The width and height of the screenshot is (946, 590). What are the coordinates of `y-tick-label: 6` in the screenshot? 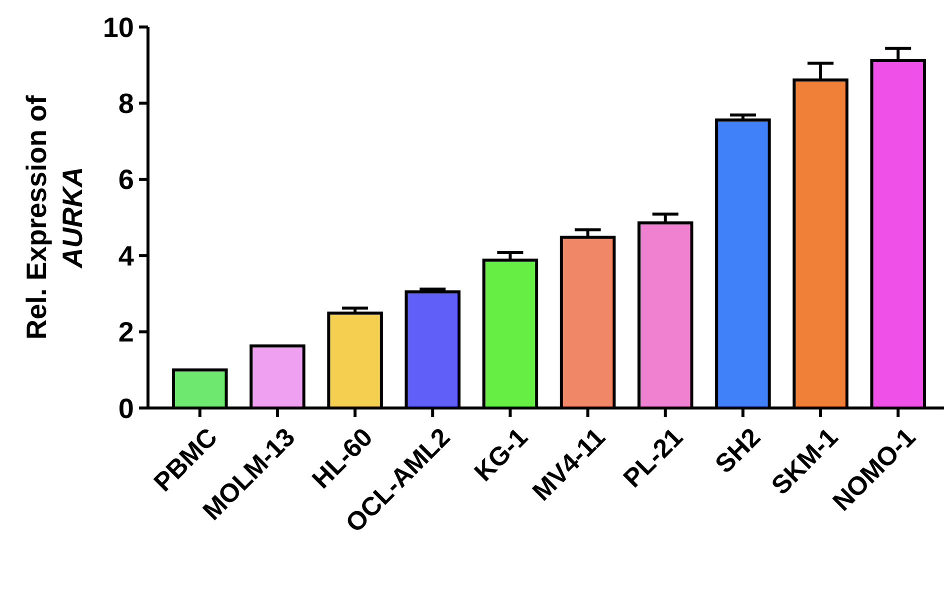 It's located at (126, 180).